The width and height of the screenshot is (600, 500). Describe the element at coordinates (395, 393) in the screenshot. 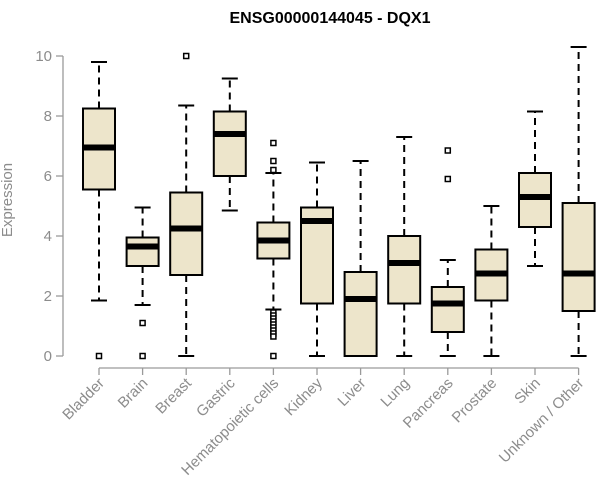

I see `x-tick-label: Lung` at that location.